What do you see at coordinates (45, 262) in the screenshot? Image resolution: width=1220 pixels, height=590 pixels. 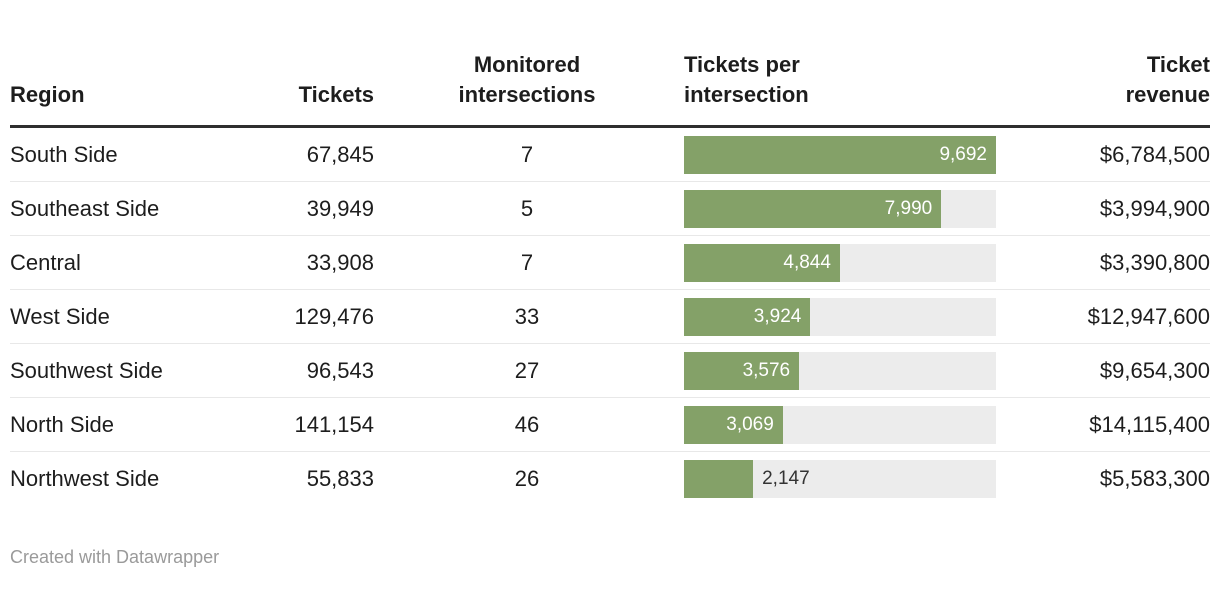 I see `region-cell: Central` at bounding box center [45, 262].